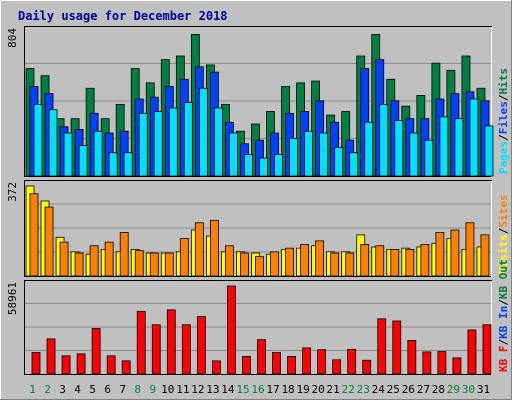  I want to click on x-tick-label-day-29: 29, so click(453, 389).